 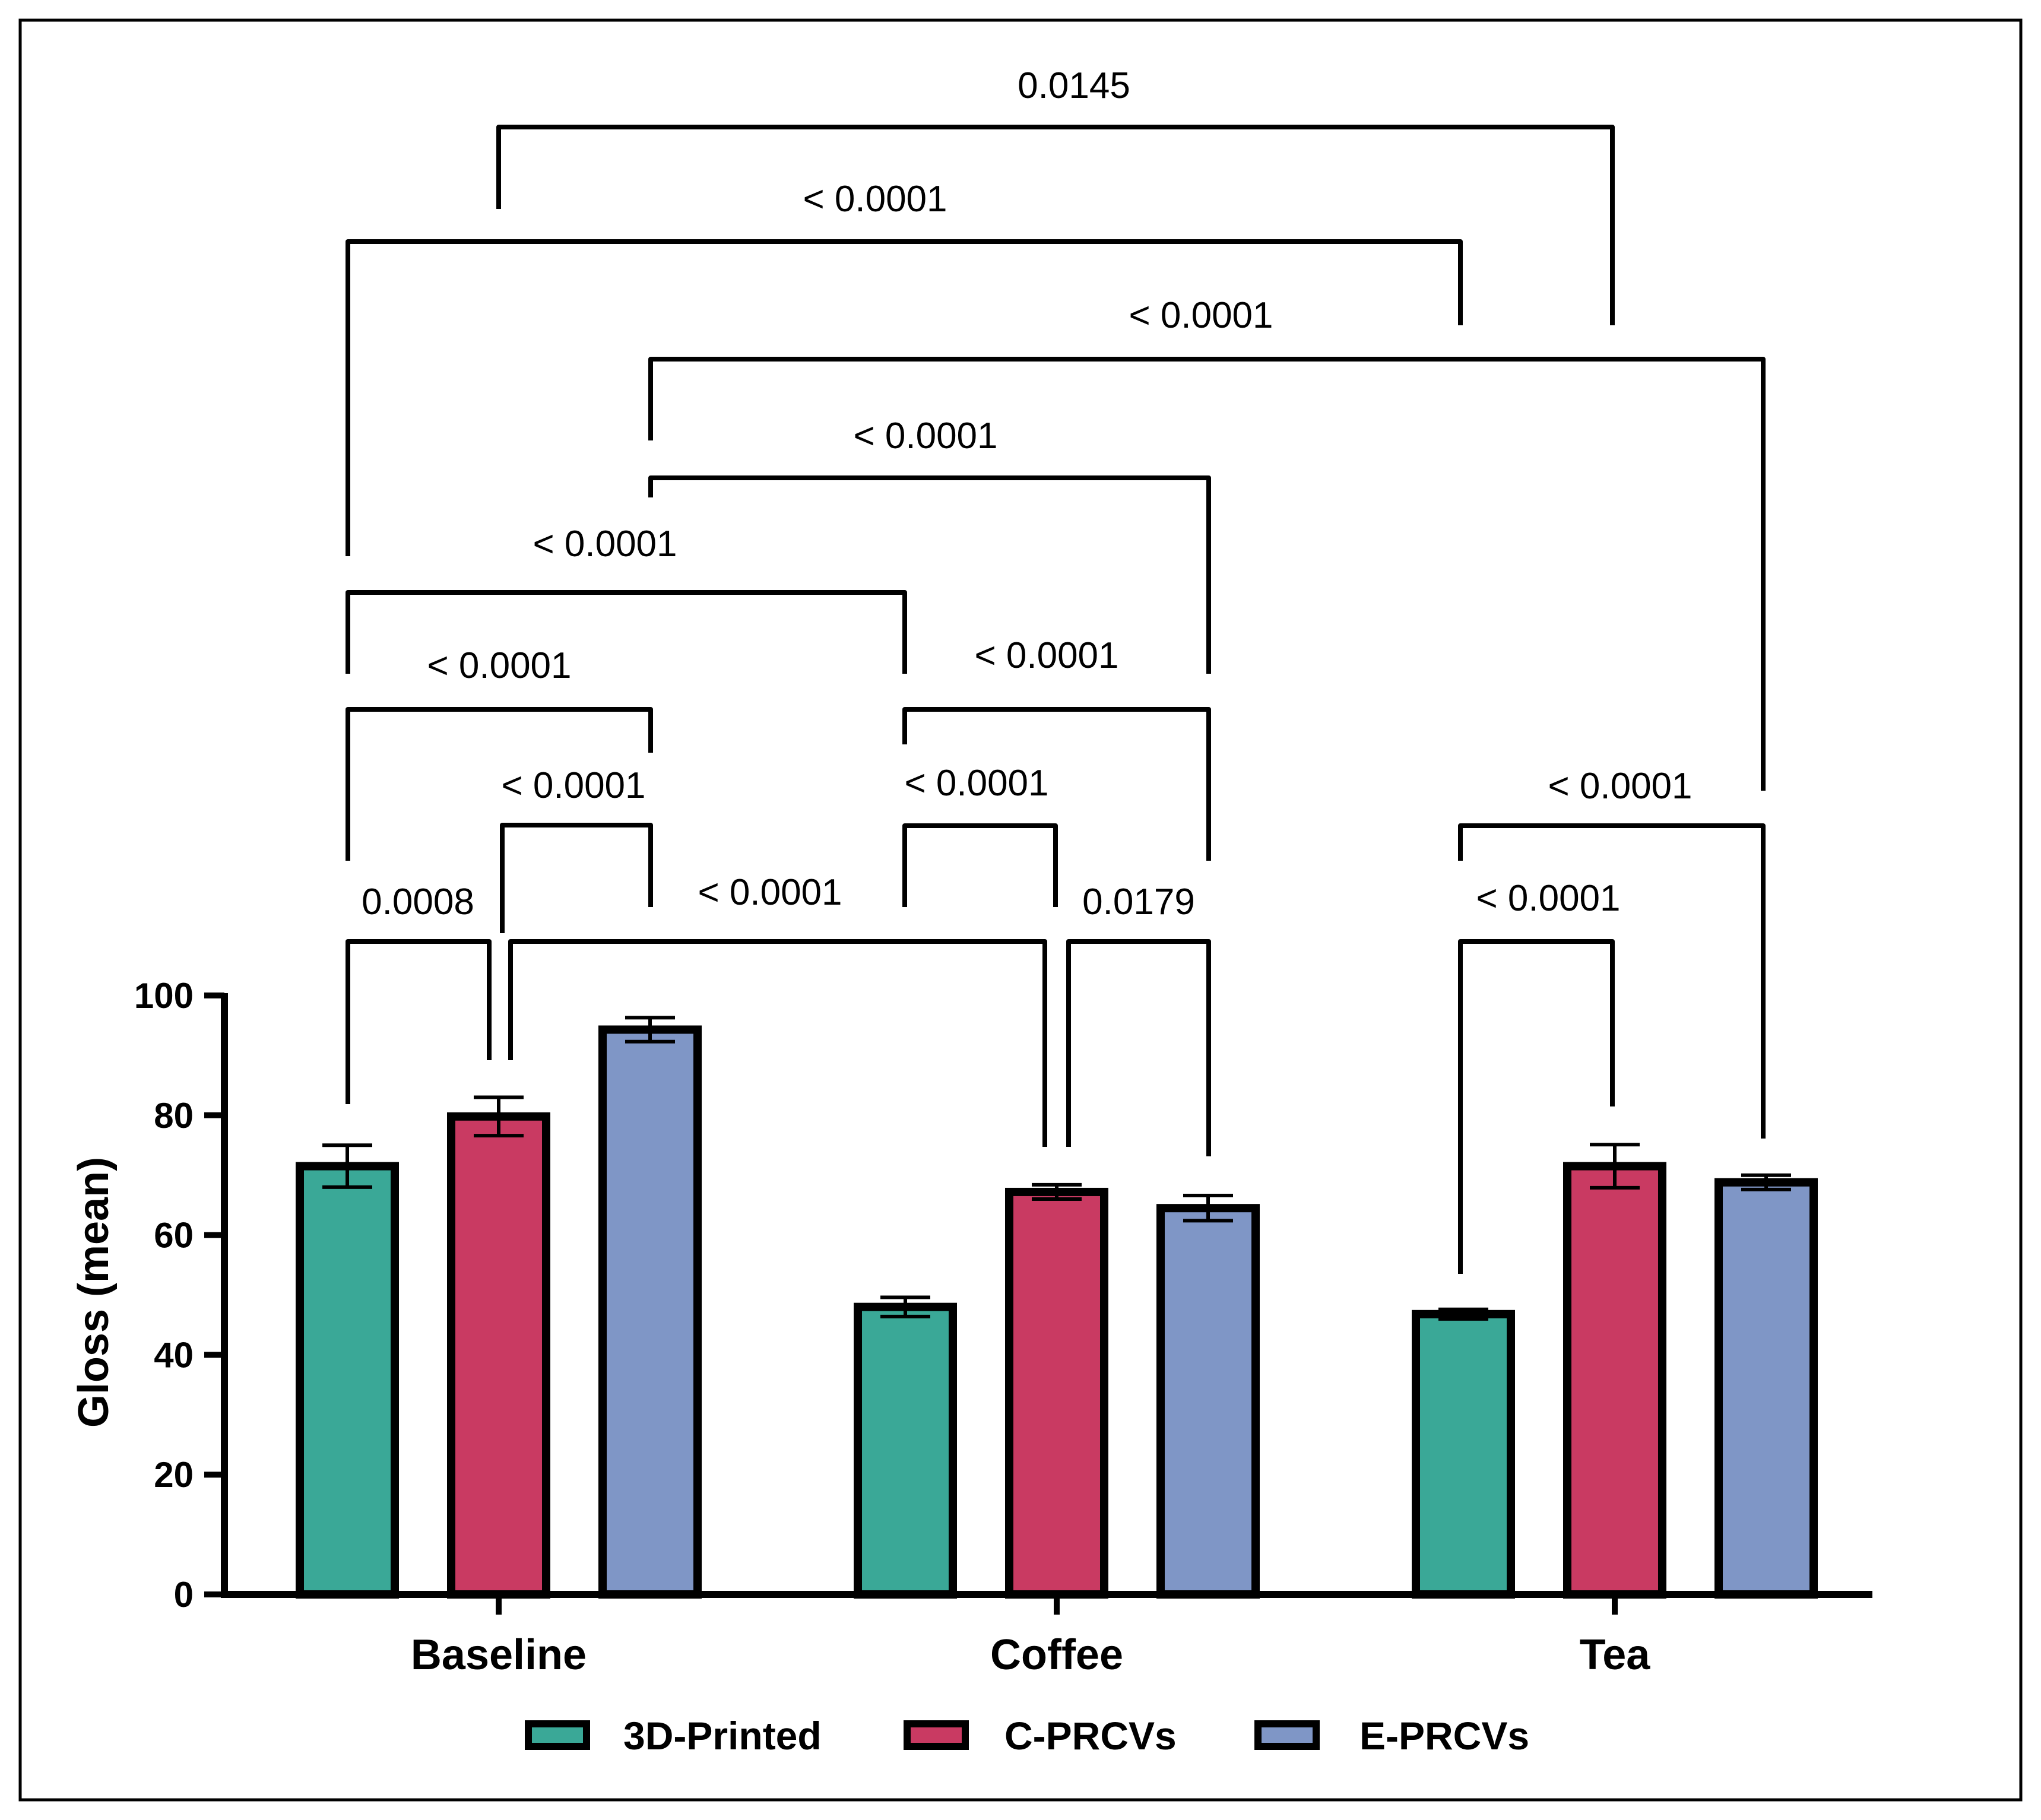 What do you see at coordinates (1444, 1736) in the screenshot?
I see `legend-label-e-prcvs: E-PRCVs` at bounding box center [1444, 1736].